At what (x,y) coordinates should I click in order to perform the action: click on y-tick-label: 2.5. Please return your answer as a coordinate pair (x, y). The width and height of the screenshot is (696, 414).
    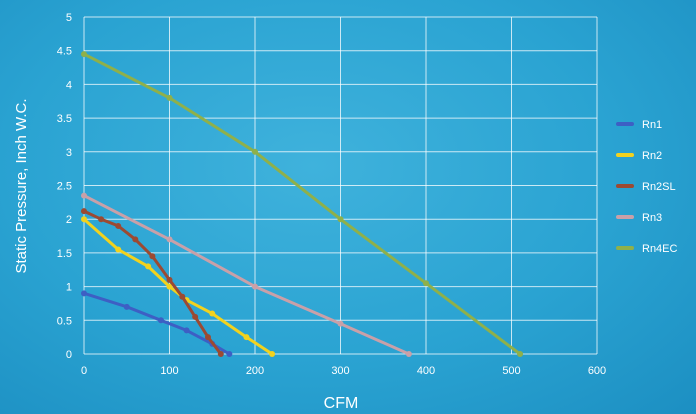
    Looking at the image, I should click on (64, 187).